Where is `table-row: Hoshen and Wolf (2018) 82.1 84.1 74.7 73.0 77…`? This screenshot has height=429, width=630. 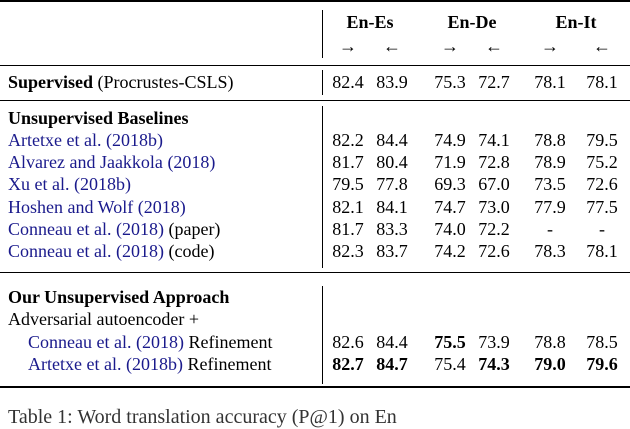
table-row: Hoshen and Wolf (2018) 82.1 84.1 74.7 73.0 77… is located at coordinates (315, 207).